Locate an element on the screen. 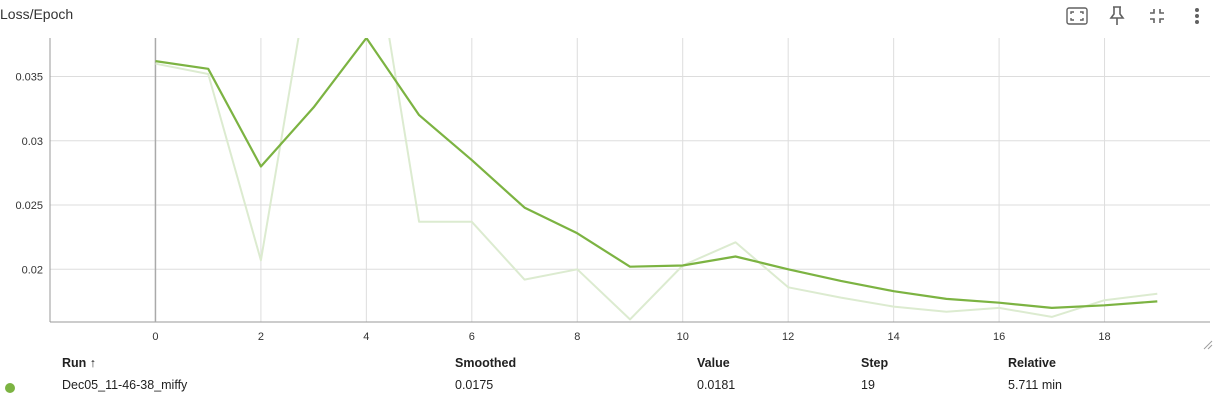 The width and height of the screenshot is (1219, 410). raw-value: 0.0181 is located at coordinates (716, 385).